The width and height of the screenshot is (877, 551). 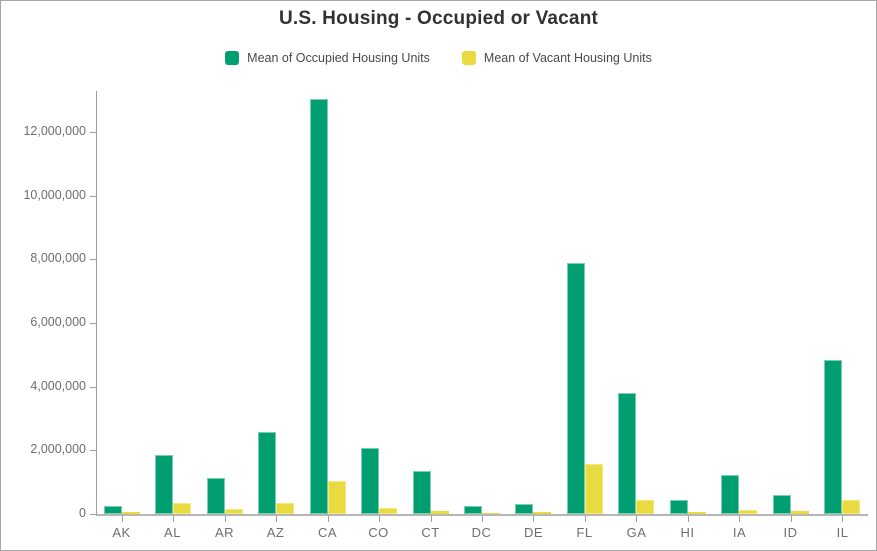 I want to click on bar-occupied-ca, so click(x=319, y=306).